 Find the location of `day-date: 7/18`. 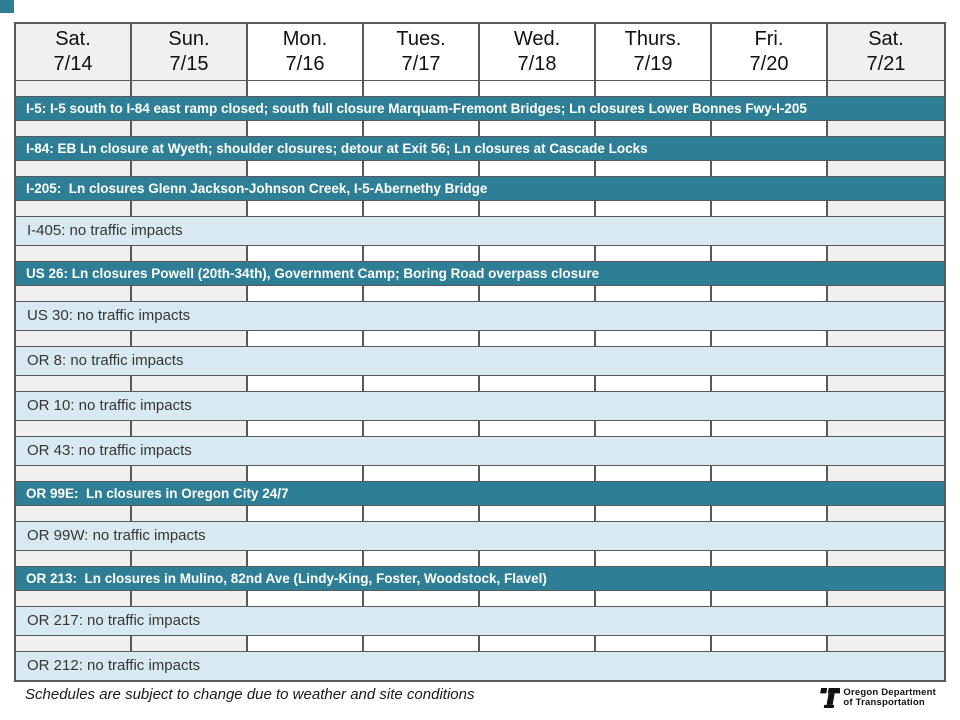

day-date: 7/18 is located at coordinates (537, 64).